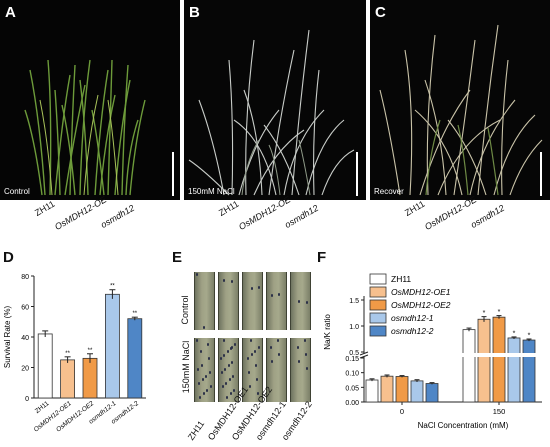 The height and width of the screenshot is (447, 550). Describe the element at coordinates (352, 374) in the screenshot. I see `y-tick-label: 0.10` at that location.